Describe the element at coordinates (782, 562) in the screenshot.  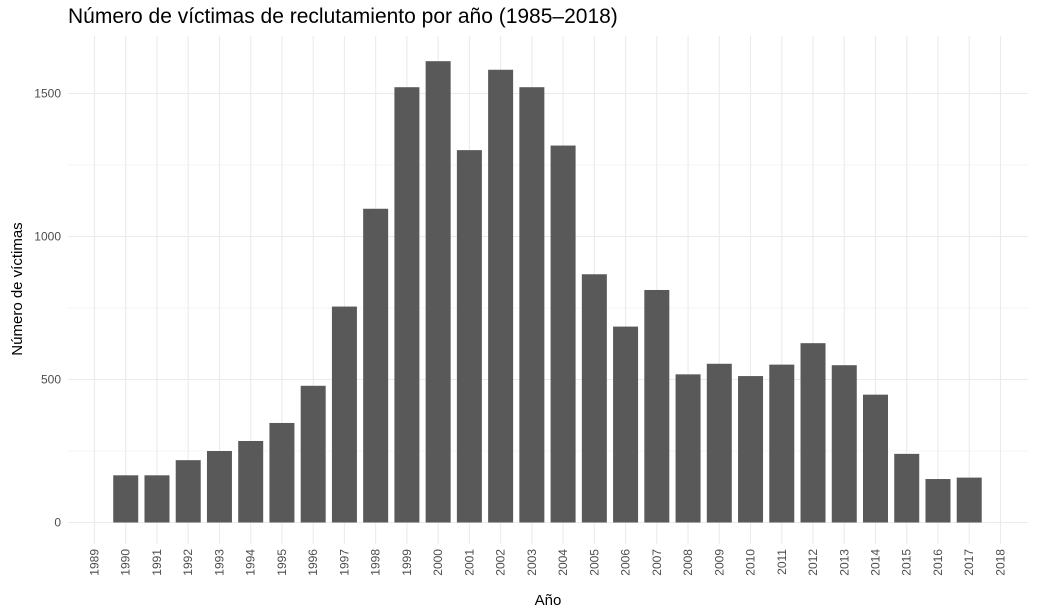
I see `x-tick-label: 2011` at that location.